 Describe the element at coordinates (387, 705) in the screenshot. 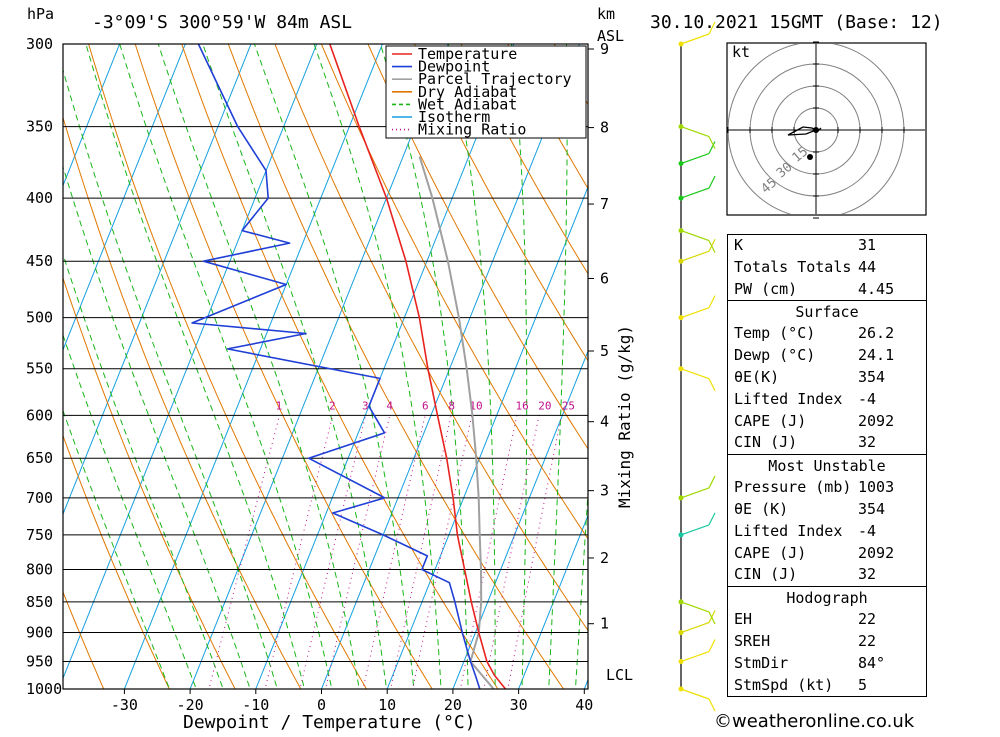

I see `x-tick-label: 10` at that location.